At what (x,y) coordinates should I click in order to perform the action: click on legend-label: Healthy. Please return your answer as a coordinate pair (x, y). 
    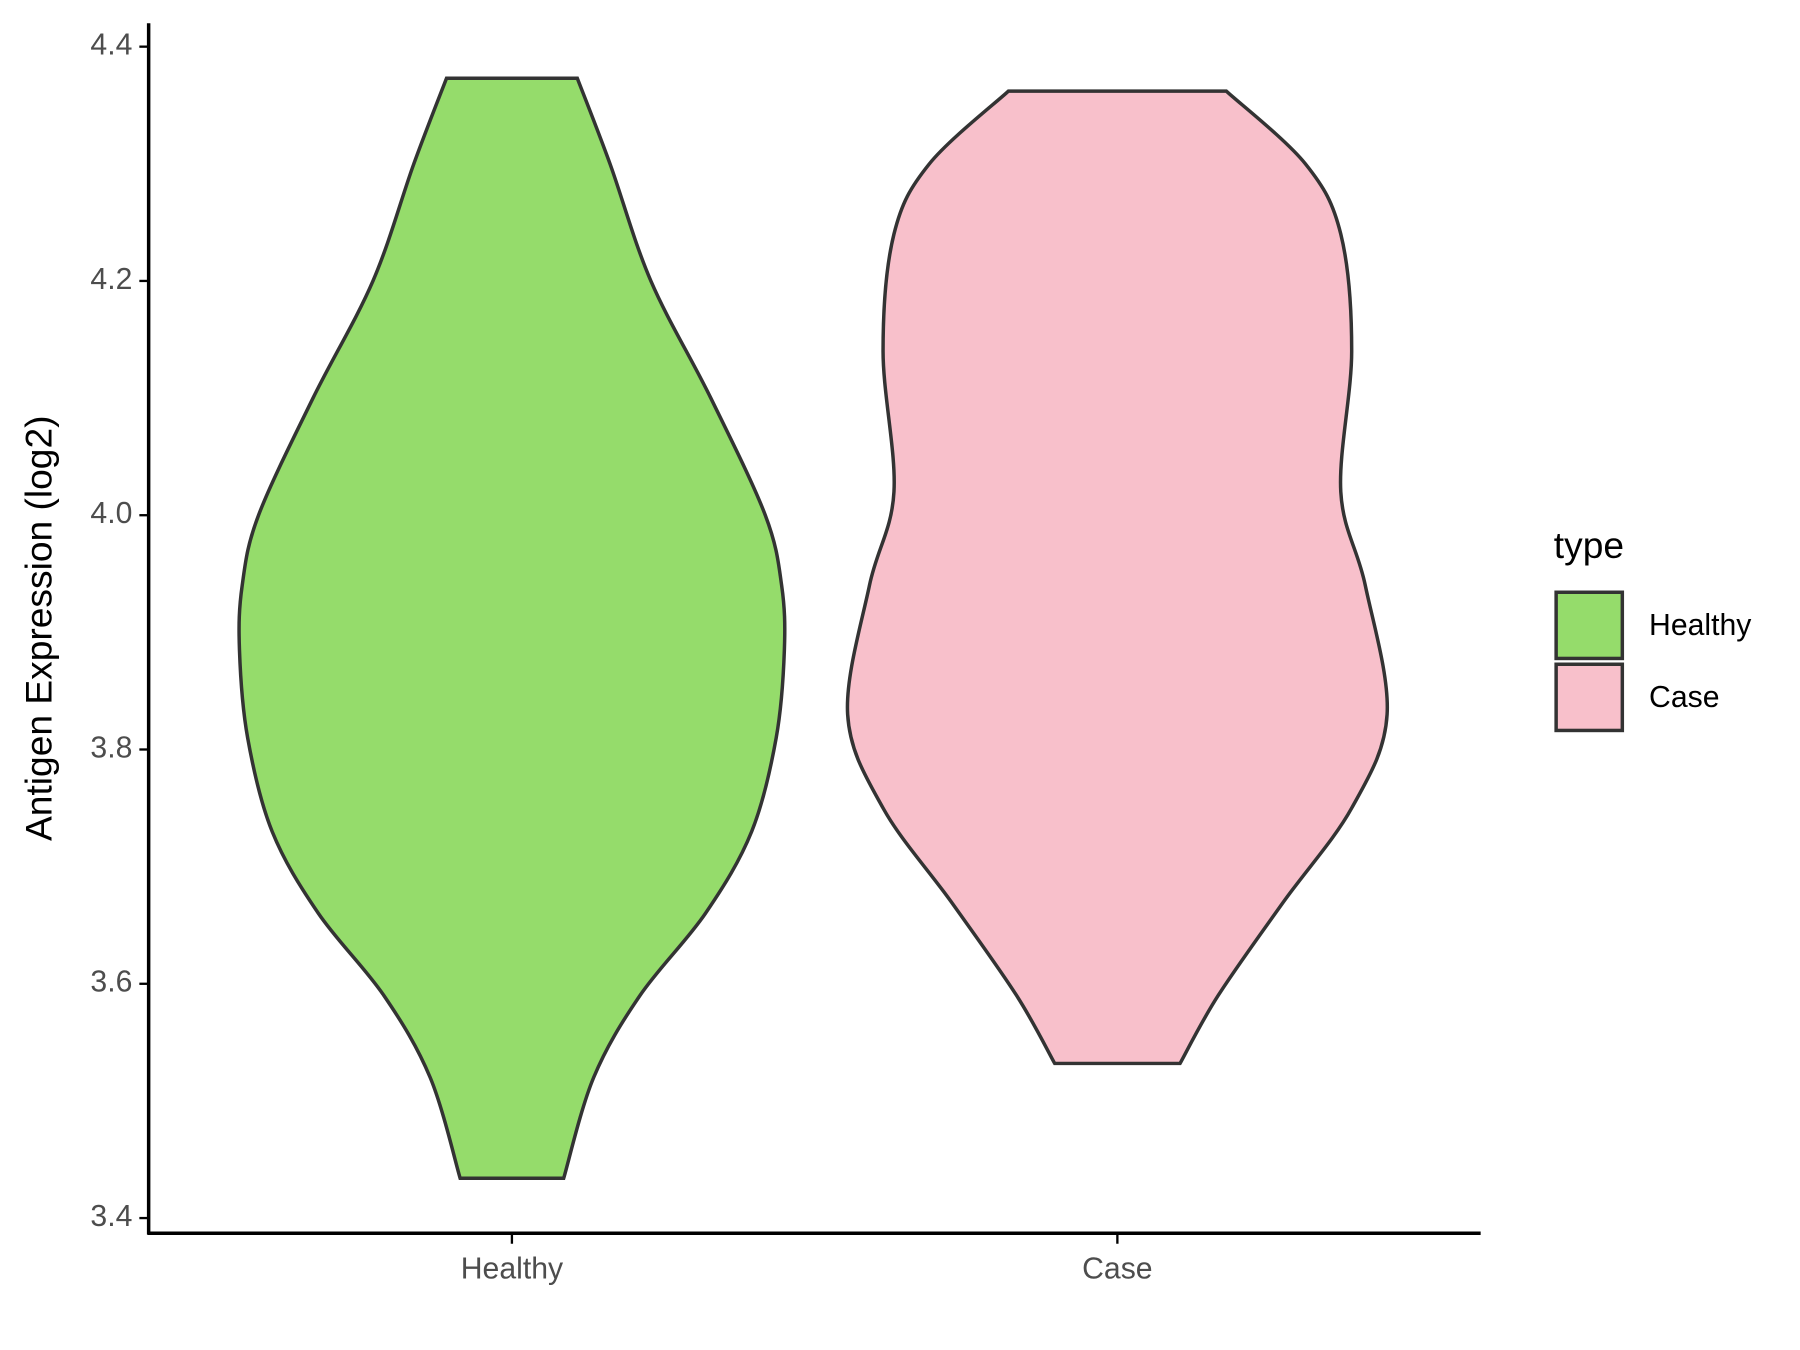
    Looking at the image, I should click on (1700, 625).